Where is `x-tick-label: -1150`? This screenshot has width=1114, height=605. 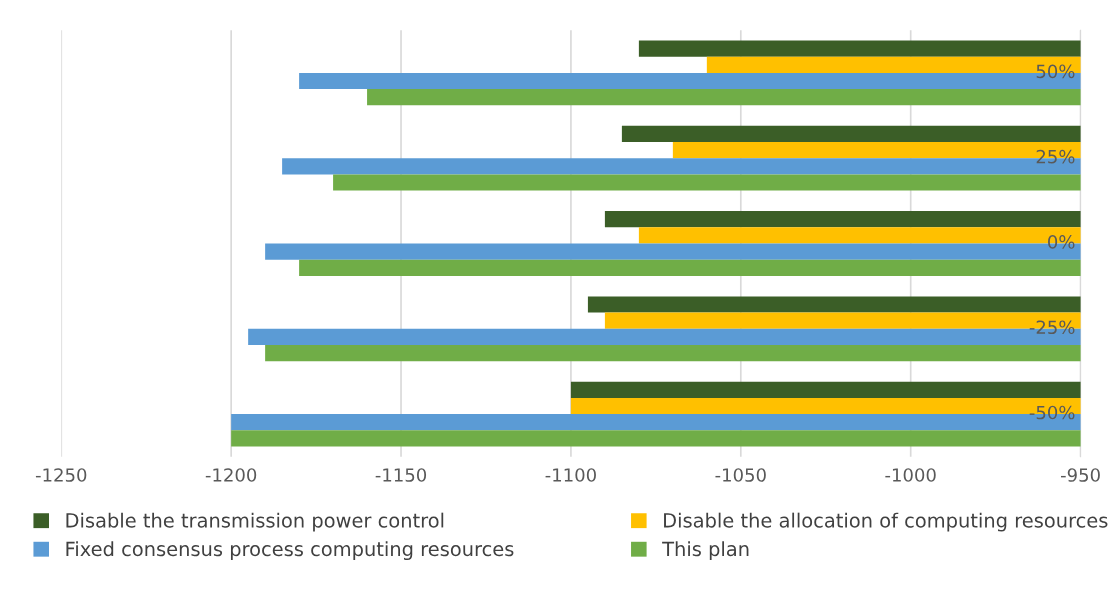 x-tick-label: -1150 is located at coordinates (401, 475).